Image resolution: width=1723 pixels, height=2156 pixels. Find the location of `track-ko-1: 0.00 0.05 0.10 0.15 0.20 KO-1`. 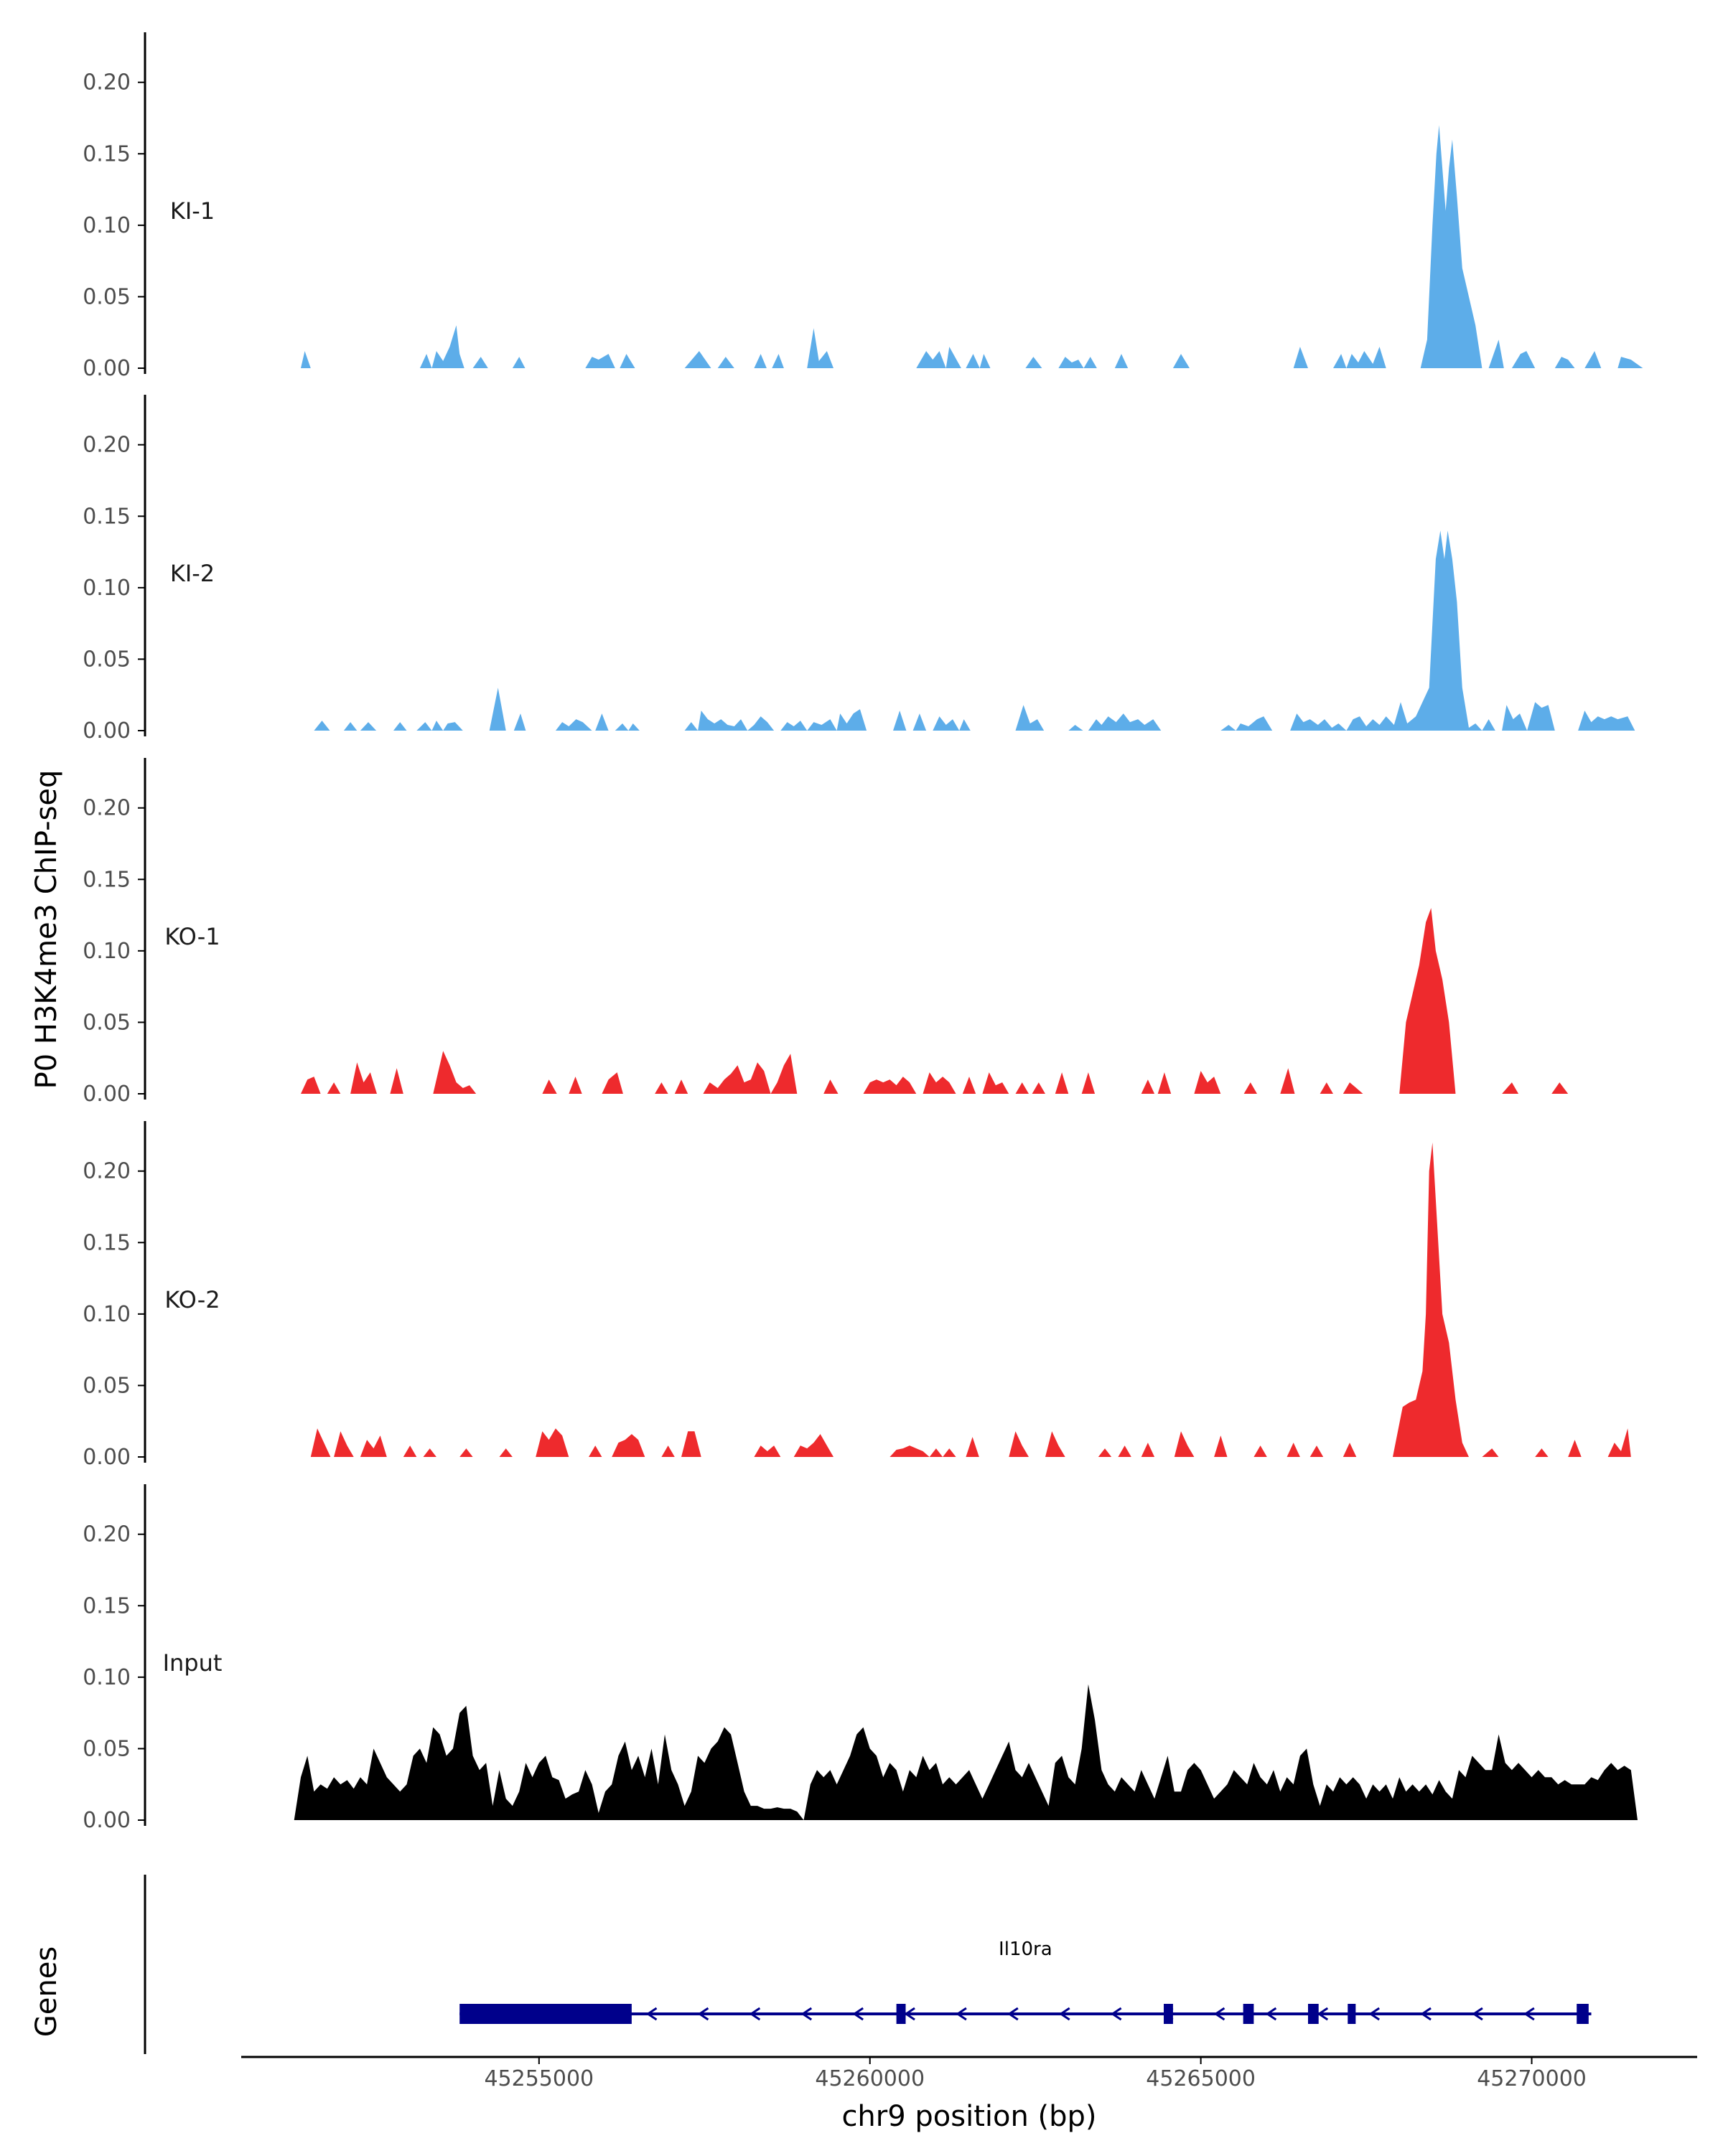

track-ko-1: 0.00 0.05 0.10 0.15 0.20 KO-1 is located at coordinates (826, 932).